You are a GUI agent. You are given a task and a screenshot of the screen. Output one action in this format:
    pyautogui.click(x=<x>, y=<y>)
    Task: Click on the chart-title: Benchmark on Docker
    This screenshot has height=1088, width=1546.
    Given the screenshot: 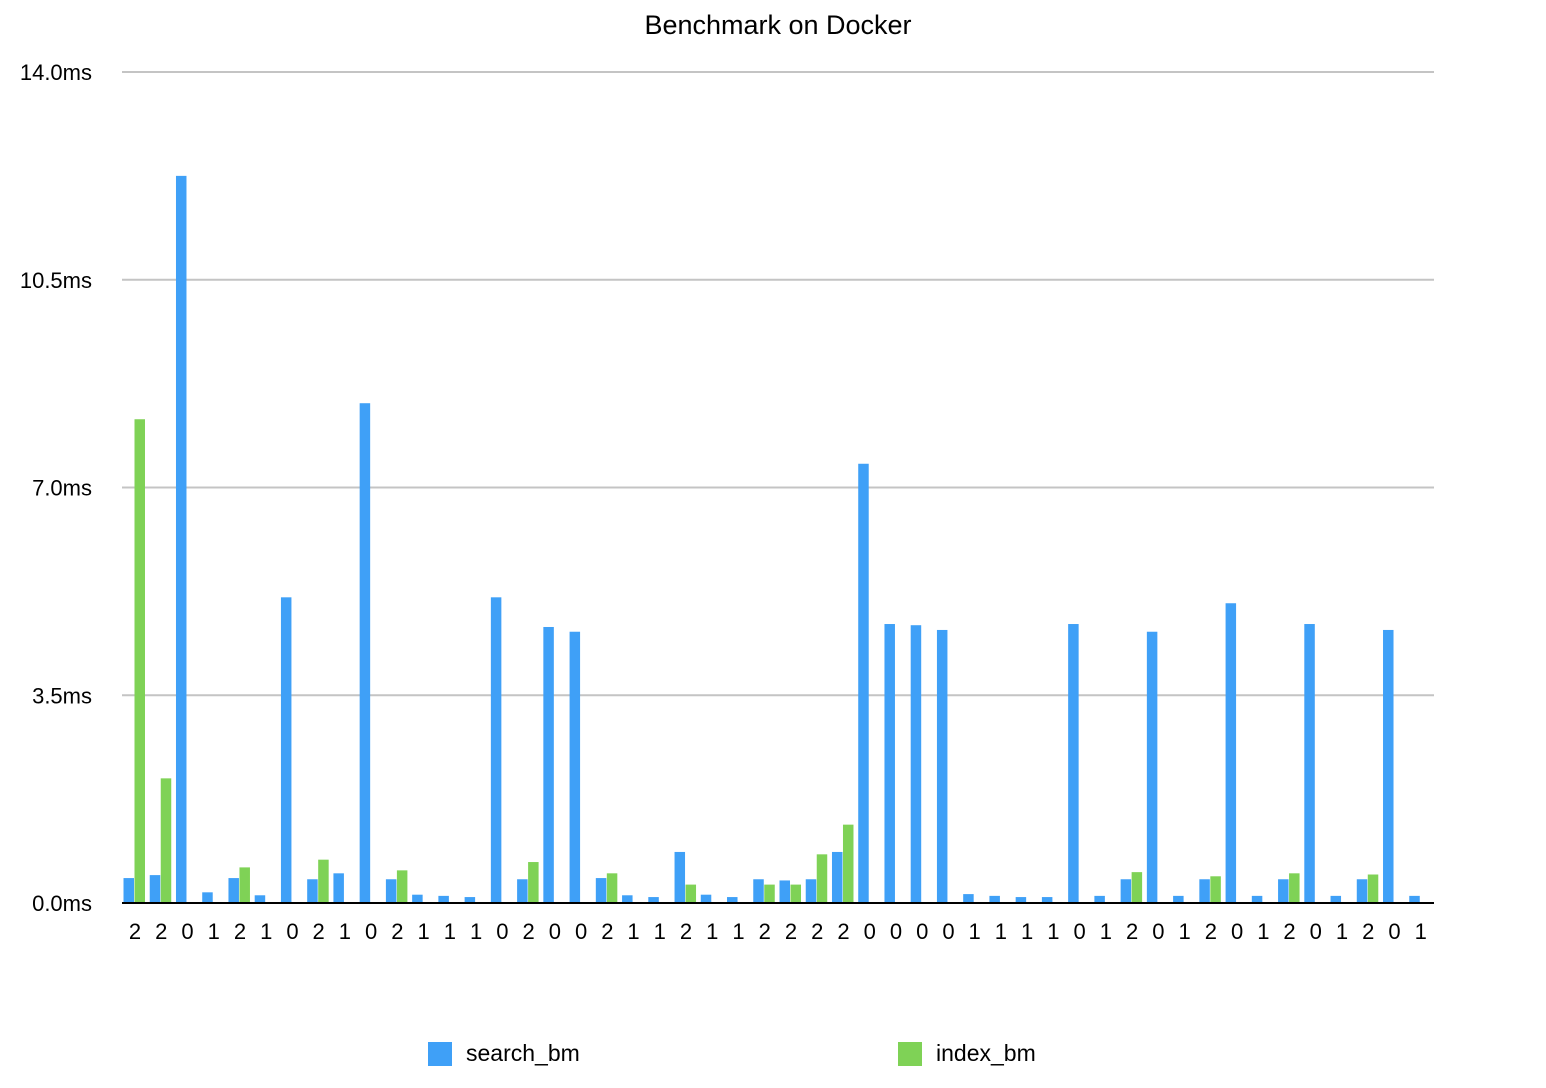 What is the action you would take?
    pyautogui.click(x=778, y=25)
    